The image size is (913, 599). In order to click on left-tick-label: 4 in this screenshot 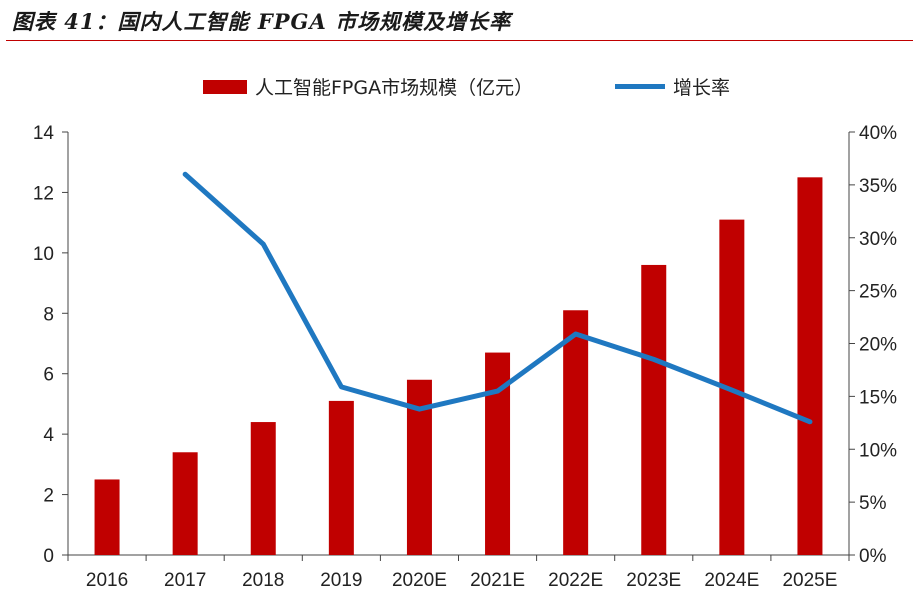, I will do `click(48, 435)`.